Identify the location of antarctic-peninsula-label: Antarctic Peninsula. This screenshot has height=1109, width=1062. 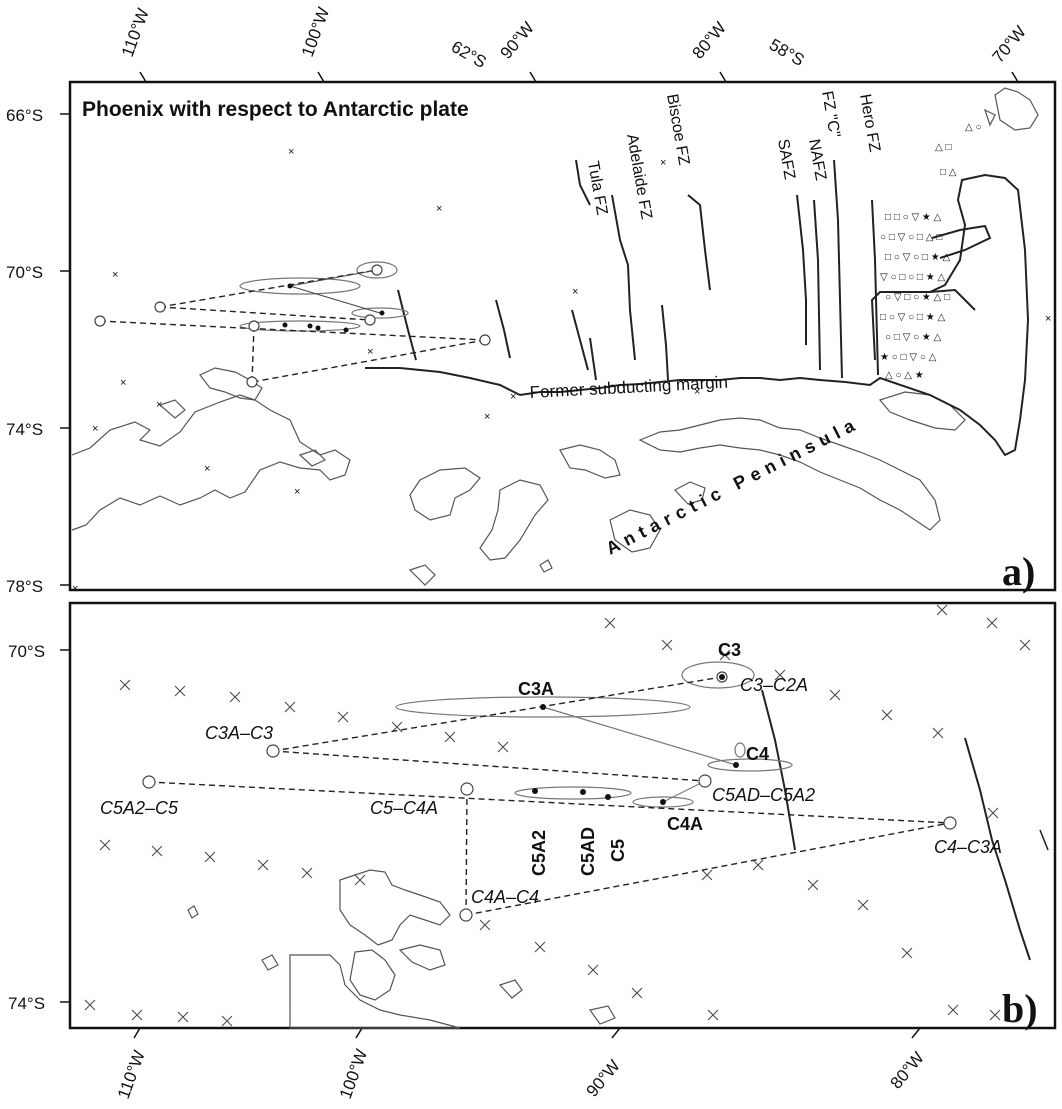
(733, 486).